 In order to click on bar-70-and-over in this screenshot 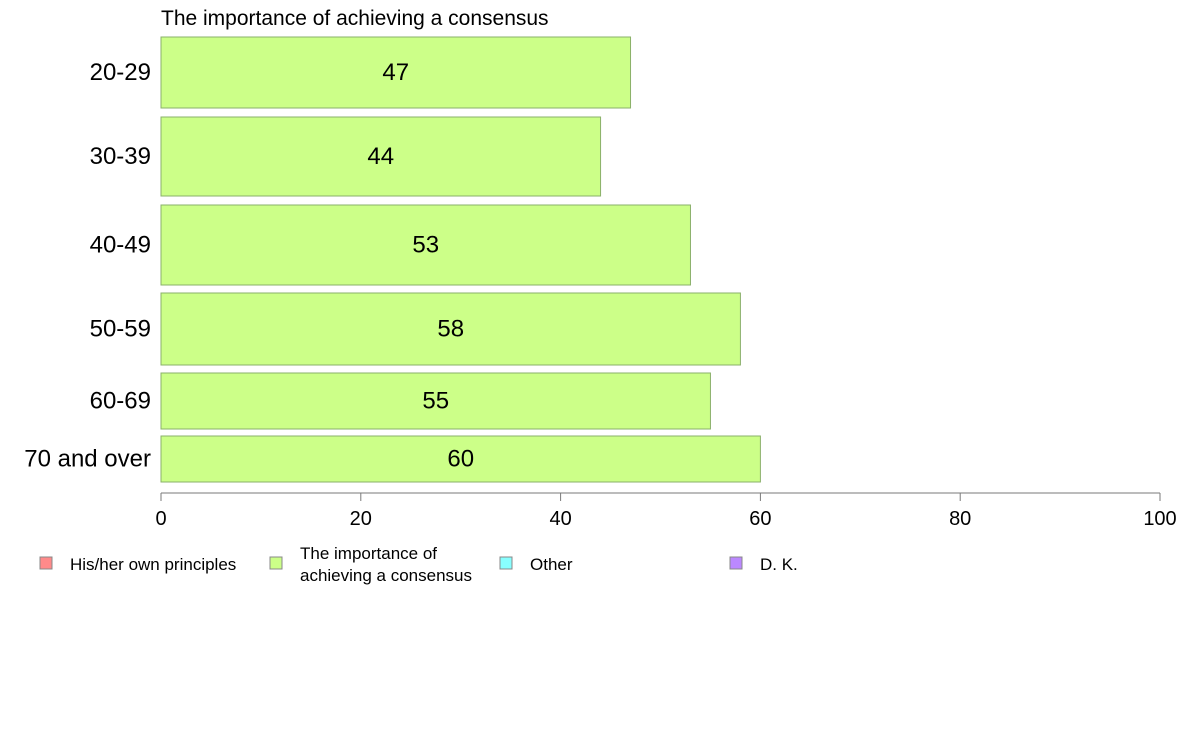, I will do `click(460, 459)`.